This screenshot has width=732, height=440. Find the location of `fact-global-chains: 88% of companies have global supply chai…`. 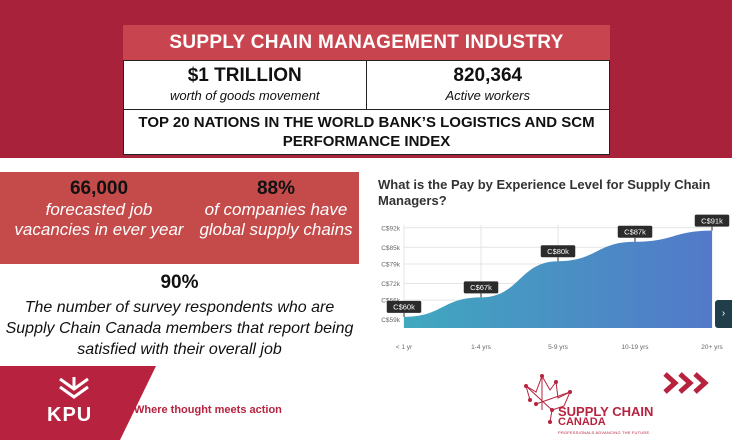

fact-global-chains: 88% of companies have global supply chai… is located at coordinates (276, 209).